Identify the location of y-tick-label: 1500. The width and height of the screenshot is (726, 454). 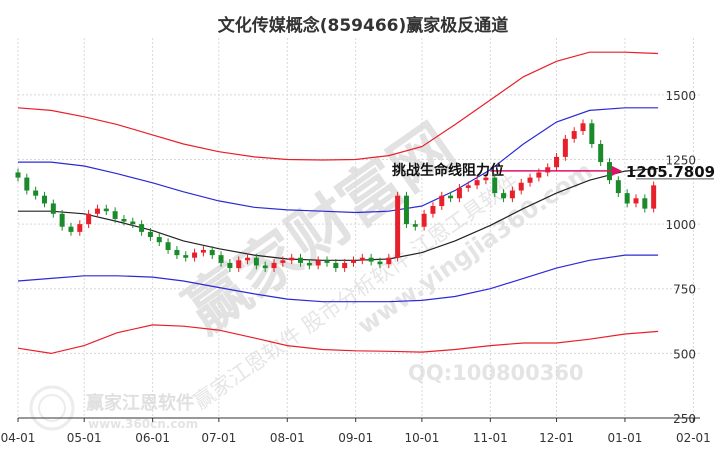
(680, 96).